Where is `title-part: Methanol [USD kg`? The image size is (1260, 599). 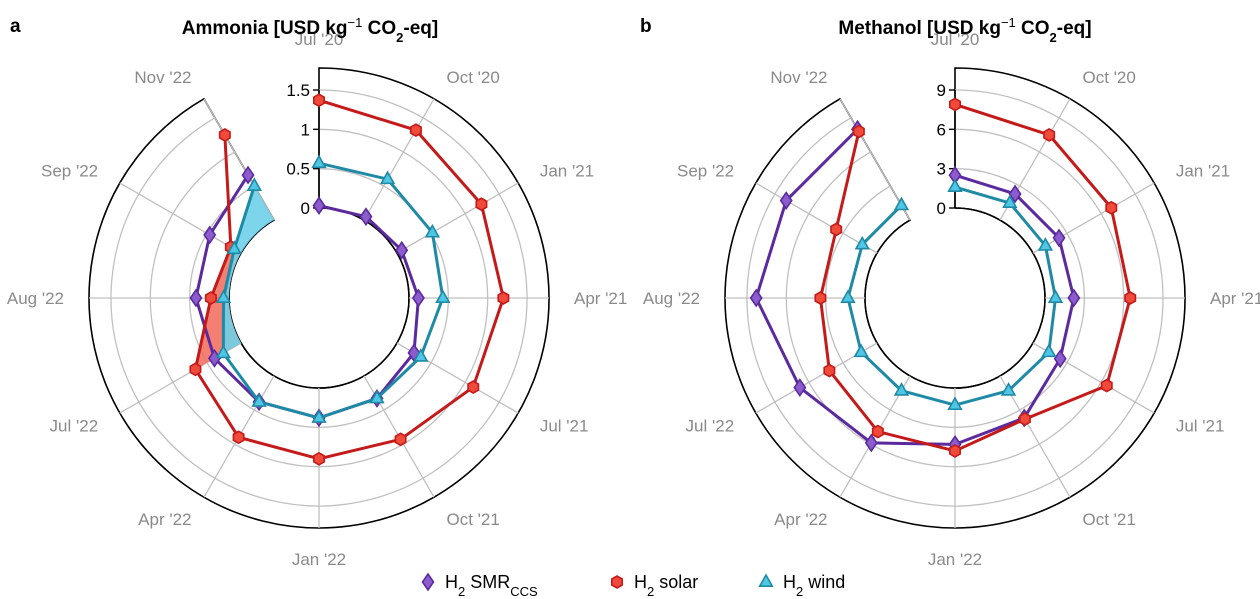 title-part: Methanol [USD kg is located at coordinates (919, 28).